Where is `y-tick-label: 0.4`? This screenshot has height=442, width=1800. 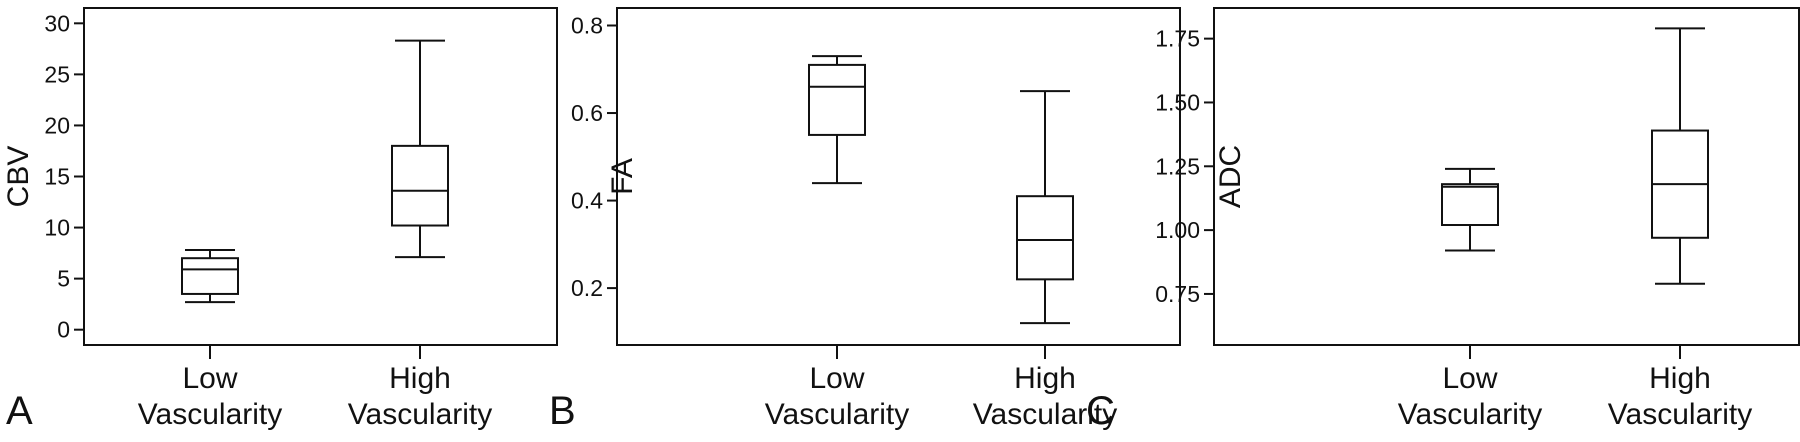
y-tick-label: 0.4 is located at coordinates (587, 201).